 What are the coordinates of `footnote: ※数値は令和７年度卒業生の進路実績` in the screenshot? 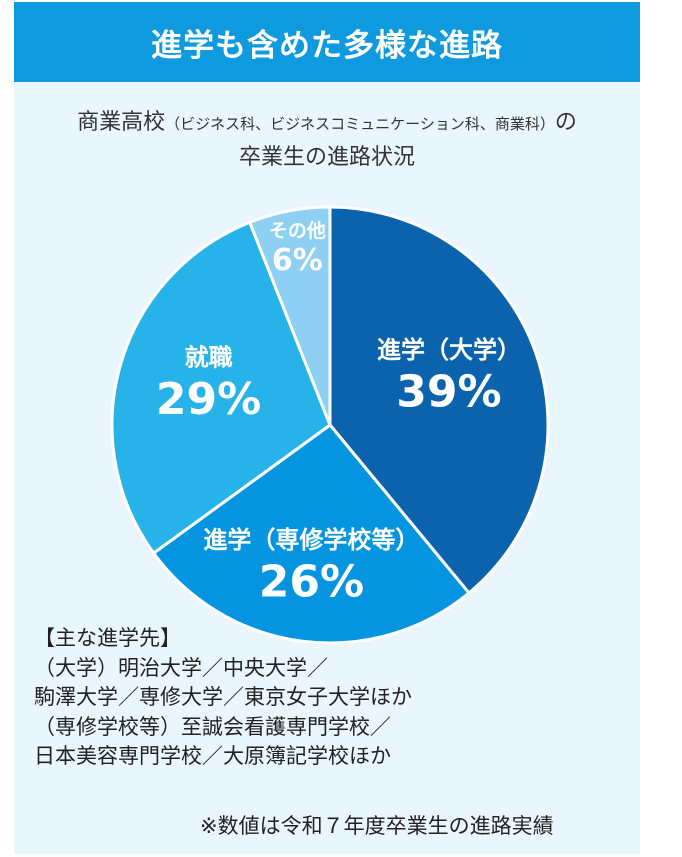 It's located at (377, 826).